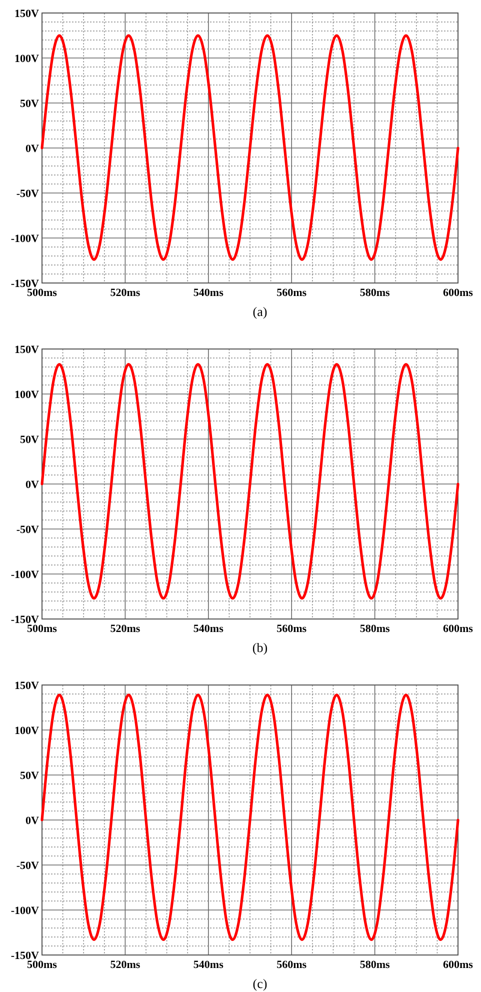 This screenshot has width=481, height=992. What do you see at coordinates (260, 983) in the screenshot?
I see `text: (c)` at bounding box center [260, 983].